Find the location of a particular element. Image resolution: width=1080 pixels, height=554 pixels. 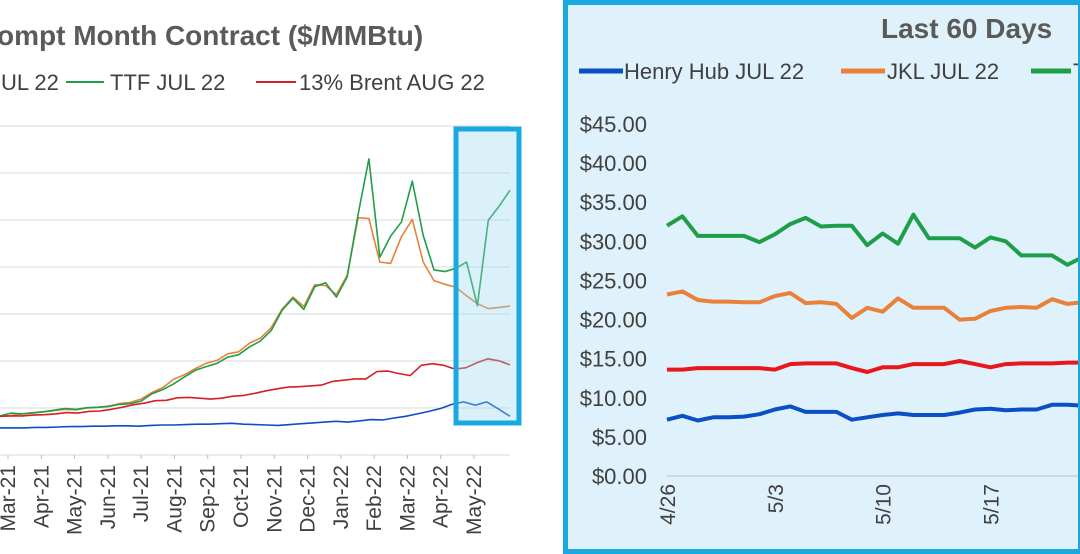

right-legend: Henry Hub JUL 22 JKL JUL 22 T is located at coordinates (829, 71).